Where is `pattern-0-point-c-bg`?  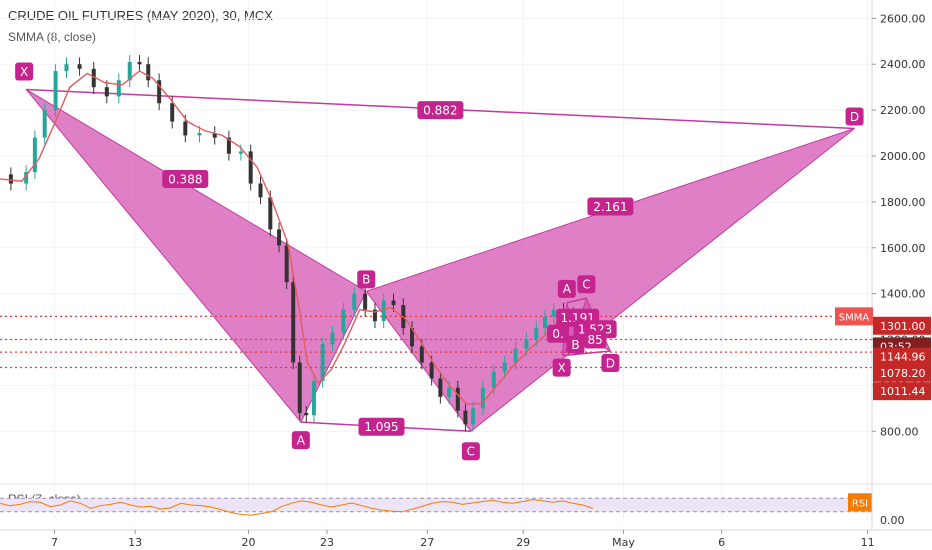 pattern-0-point-c-bg is located at coordinates (470, 451).